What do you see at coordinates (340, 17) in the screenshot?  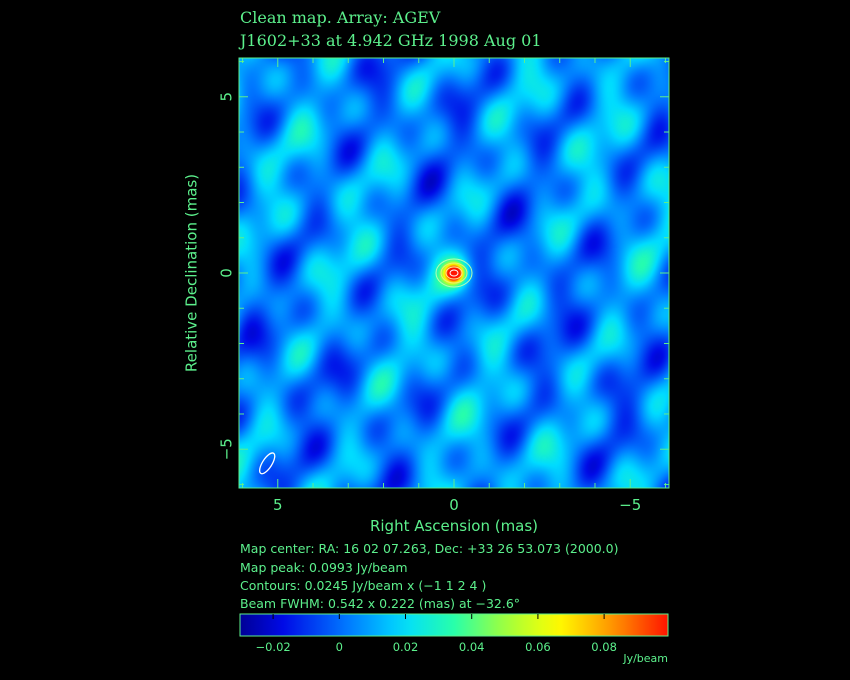 I see `chart-title: Clean map. Array: AGEV` at bounding box center [340, 17].